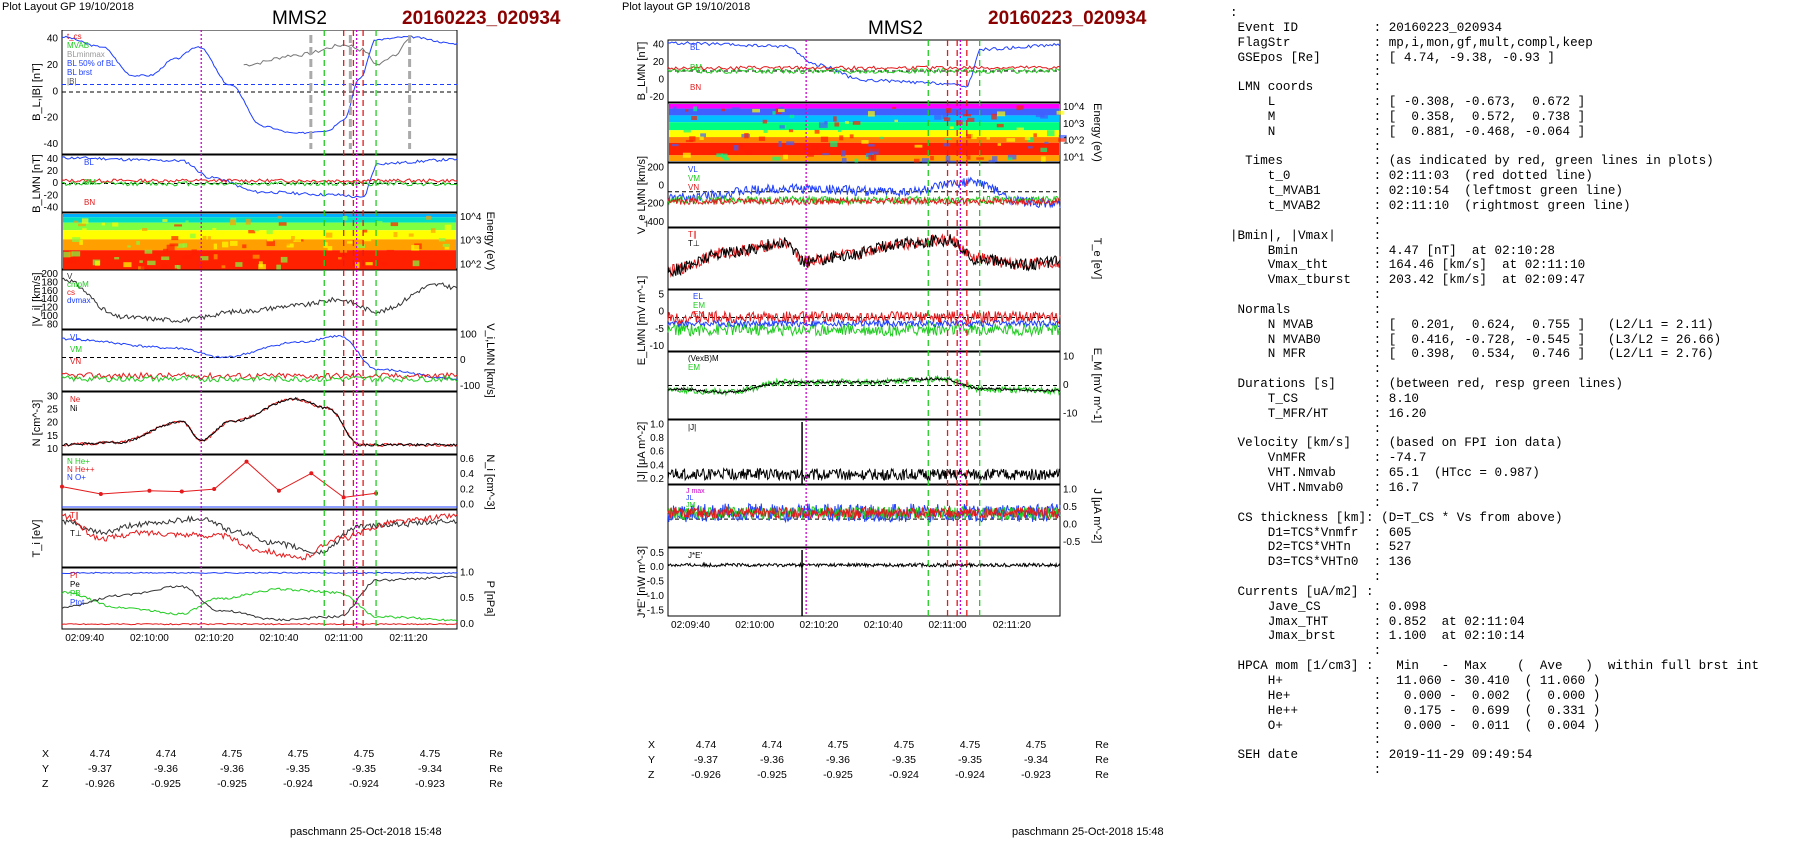  Describe the element at coordinates (76, 477) in the screenshot. I see `legend-label: N O+` at that location.